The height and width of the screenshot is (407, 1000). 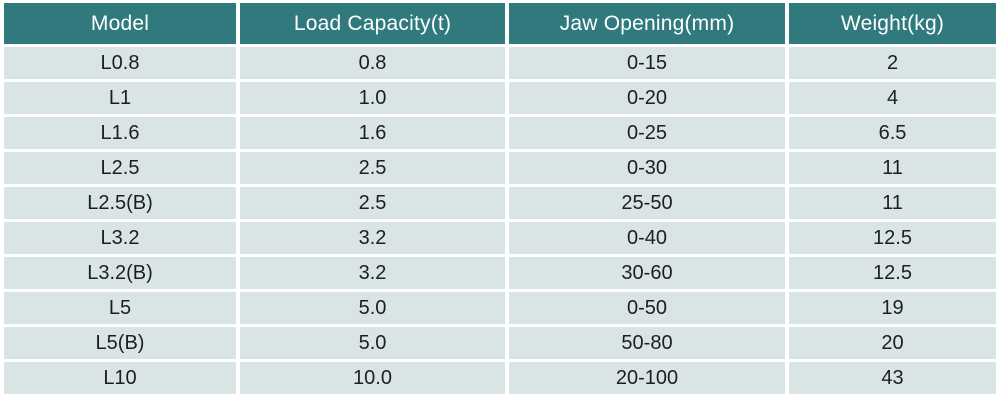 What do you see at coordinates (892, 308) in the screenshot?
I see `table-cell: 19` at bounding box center [892, 308].